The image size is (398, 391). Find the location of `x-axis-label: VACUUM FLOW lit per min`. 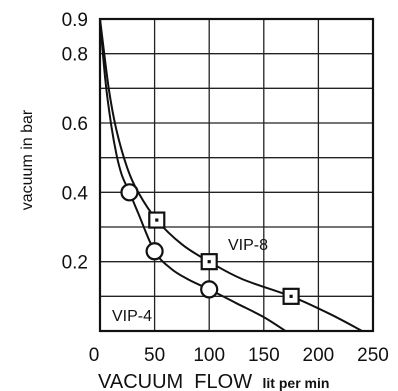

x-axis-label: VACUUM FLOW lit per min is located at coordinates (213, 381).